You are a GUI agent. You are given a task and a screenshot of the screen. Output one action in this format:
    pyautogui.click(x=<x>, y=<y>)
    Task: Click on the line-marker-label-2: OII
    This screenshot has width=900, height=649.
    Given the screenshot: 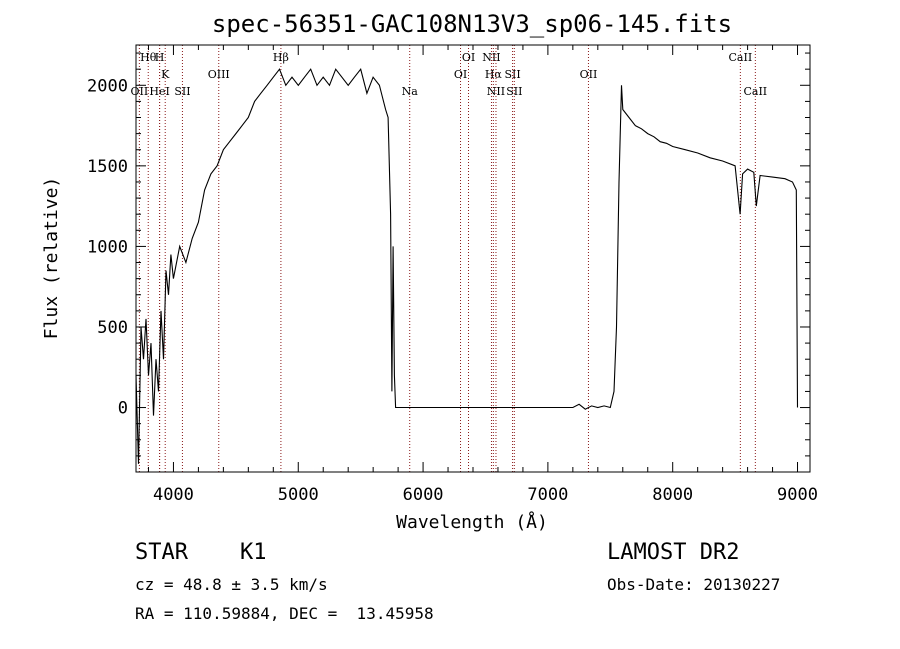 What is the action you would take?
    pyautogui.click(x=140, y=91)
    